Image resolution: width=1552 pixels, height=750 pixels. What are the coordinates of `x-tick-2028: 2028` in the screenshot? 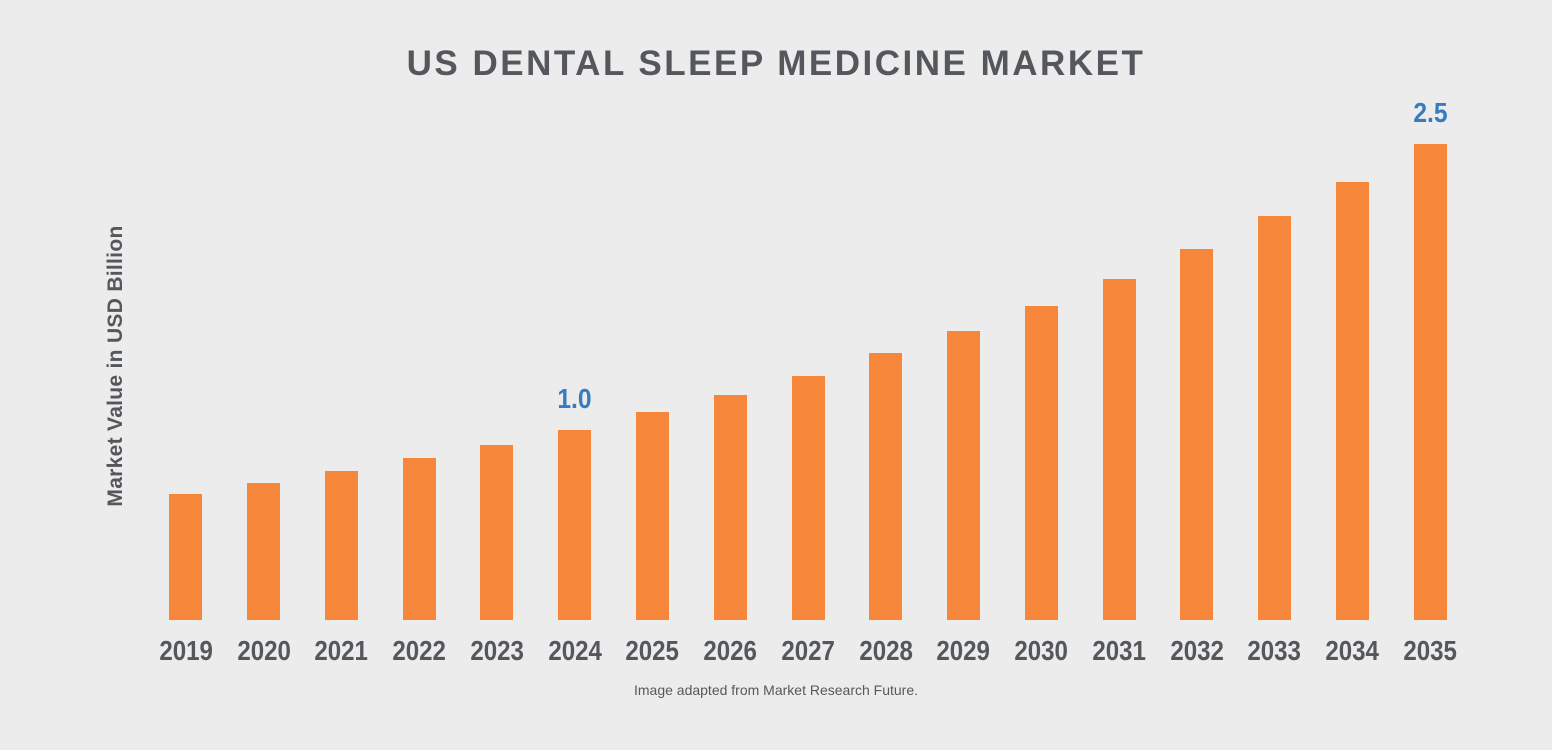 It's located at (885, 650).